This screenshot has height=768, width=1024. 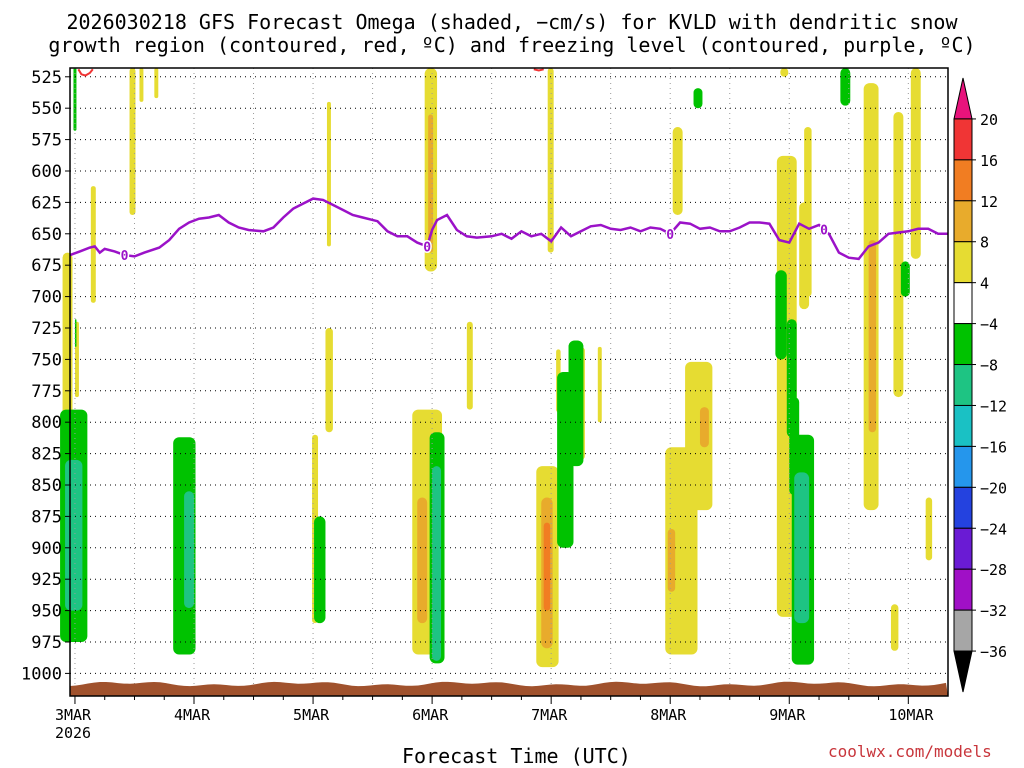 What do you see at coordinates (980, 385) in the screenshot?
I see `colorbar: 20 16 12 8 4 −4 −8 −12 −16 −20 −24 −28 −32 −36` at bounding box center [980, 385].